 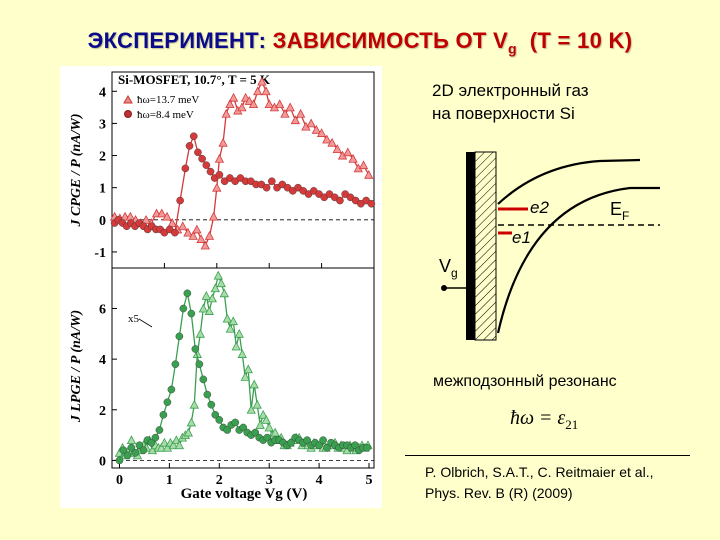 What do you see at coordinates (569, 181) in the screenshot?
I see `conduction-band-curve` at bounding box center [569, 181].